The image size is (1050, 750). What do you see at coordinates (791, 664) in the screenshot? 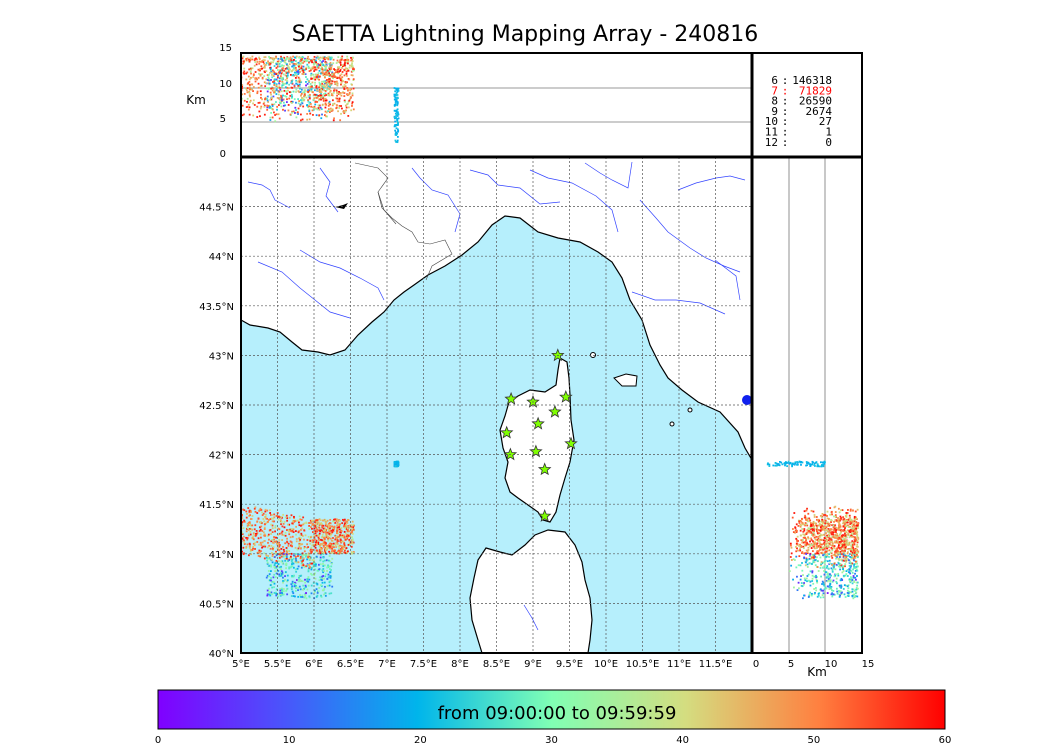
I see `alt-tick-label: 5` at bounding box center [791, 664].